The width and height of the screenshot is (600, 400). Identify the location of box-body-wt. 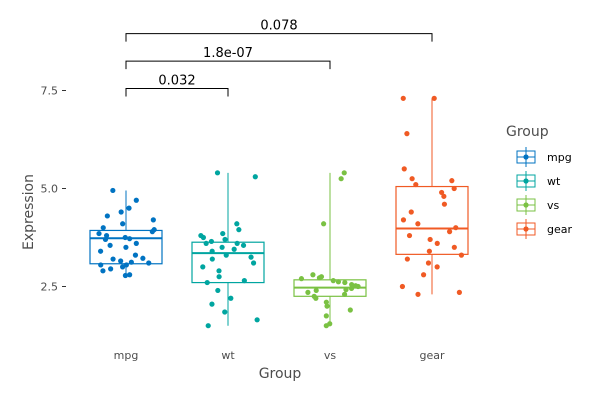
(228, 262).